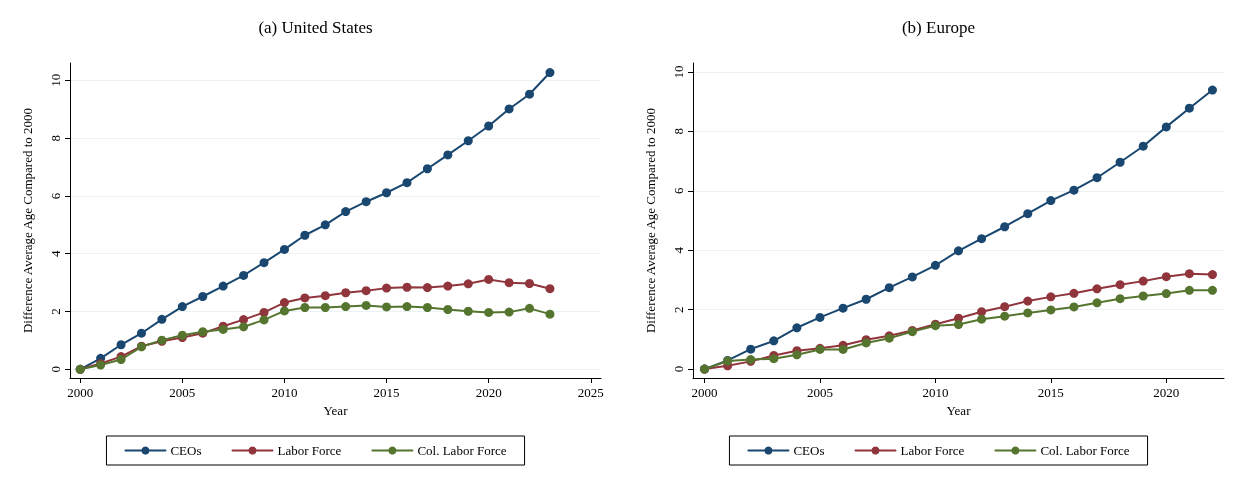  What do you see at coordinates (938, 27) in the screenshot?
I see `chart-title: (b) Europe` at bounding box center [938, 27].